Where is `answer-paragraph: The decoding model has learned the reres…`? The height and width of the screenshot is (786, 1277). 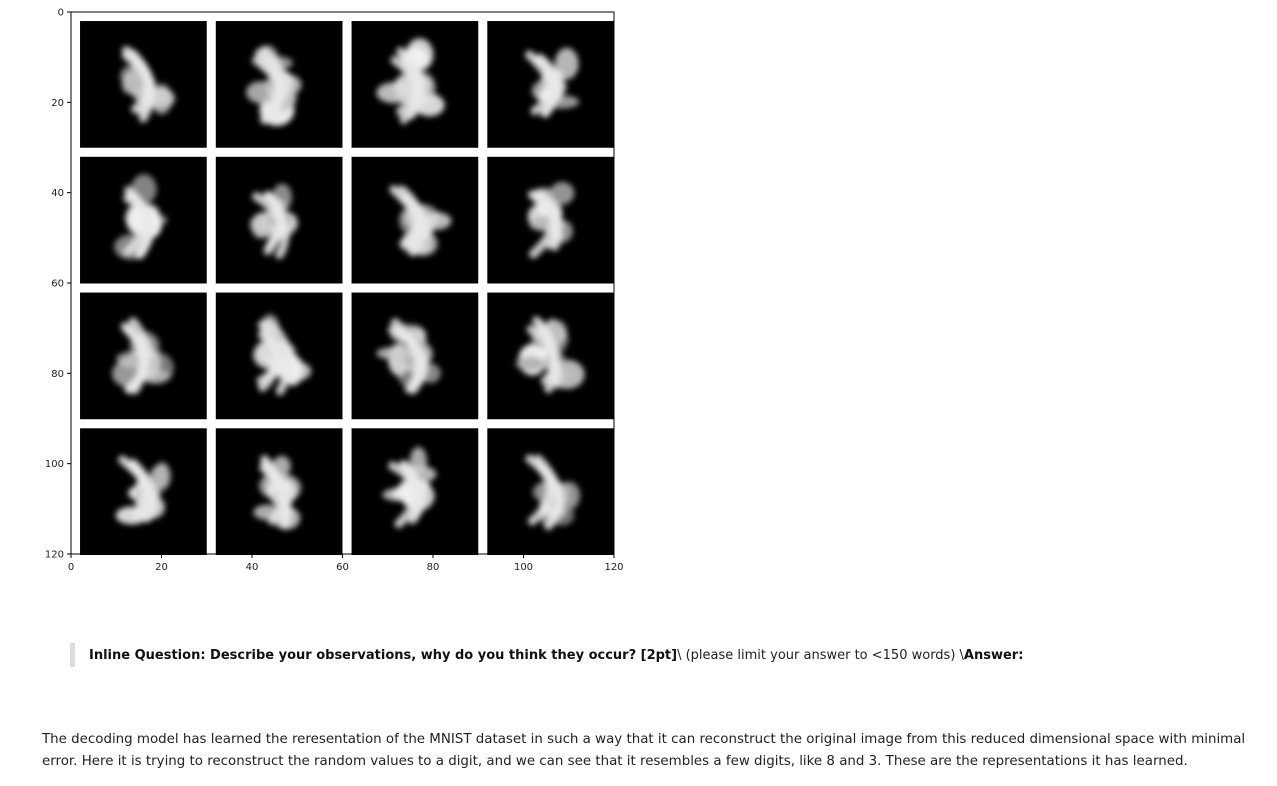
answer-paragraph: The decoding model has learned the reres… is located at coordinates (644, 750).